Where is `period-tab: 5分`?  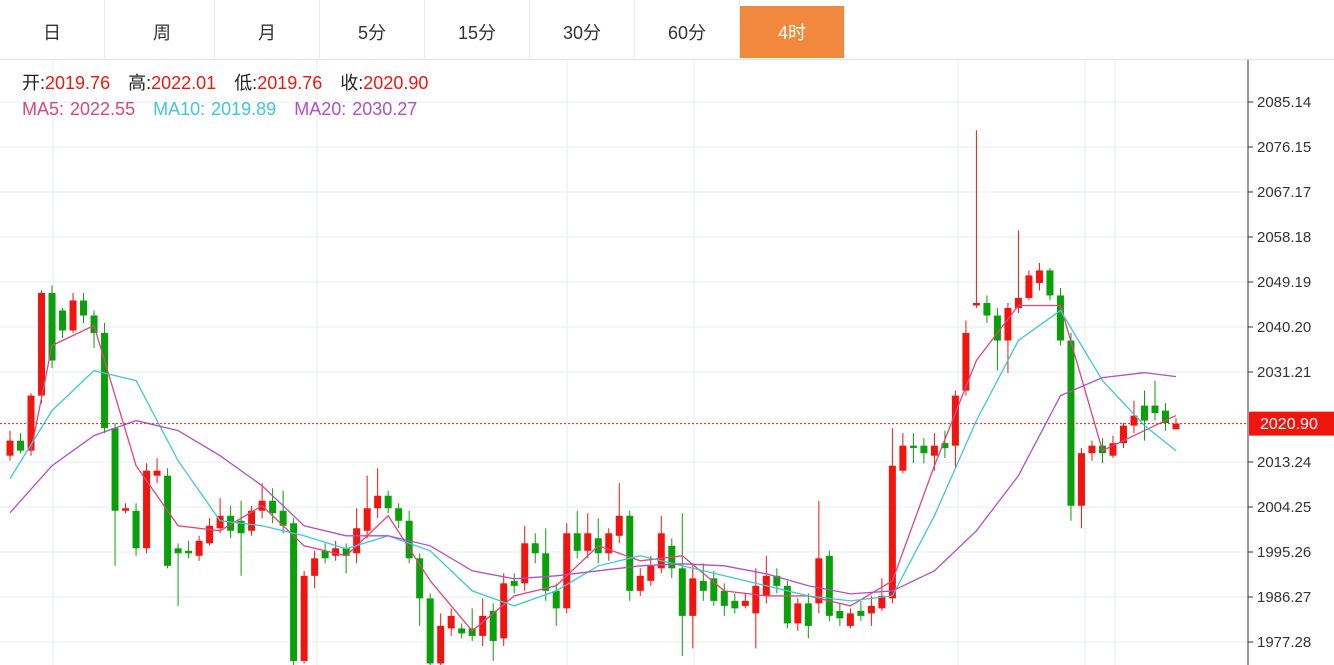
period-tab: 5分 is located at coordinates (372, 29).